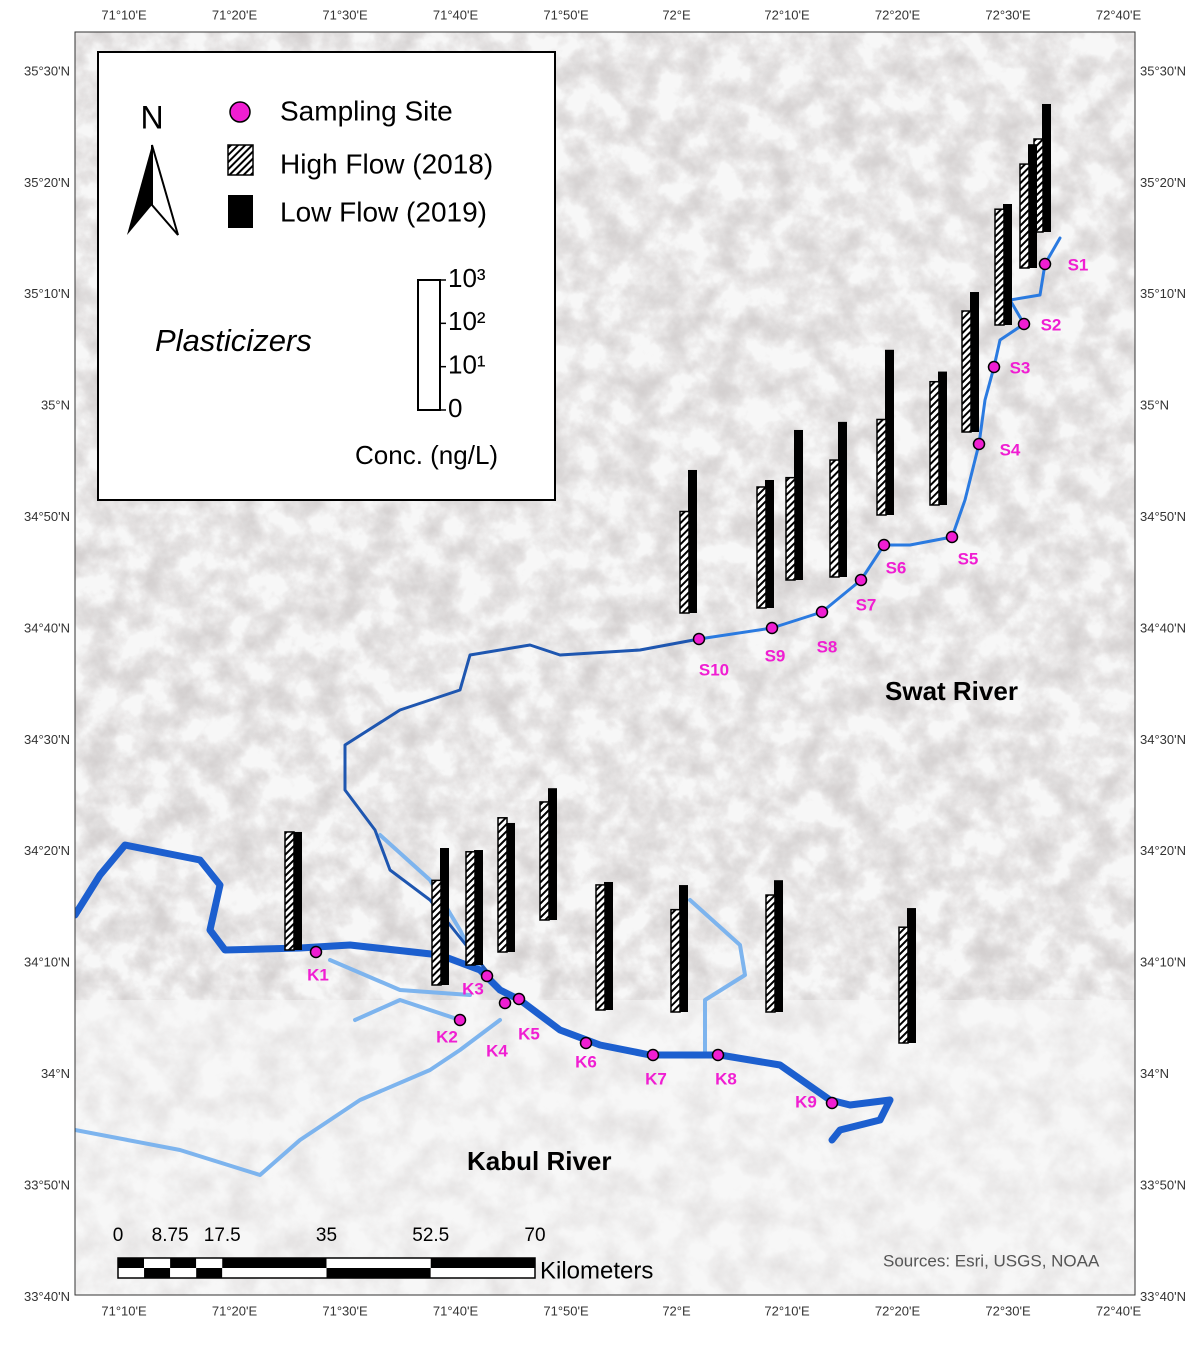 The height and width of the screenshot is (1345, 1200). What do you see at coordinates (456, 1310) in the screenshot?
I see `lon-label: 71°40'E` at bounding box center [456, 1310].